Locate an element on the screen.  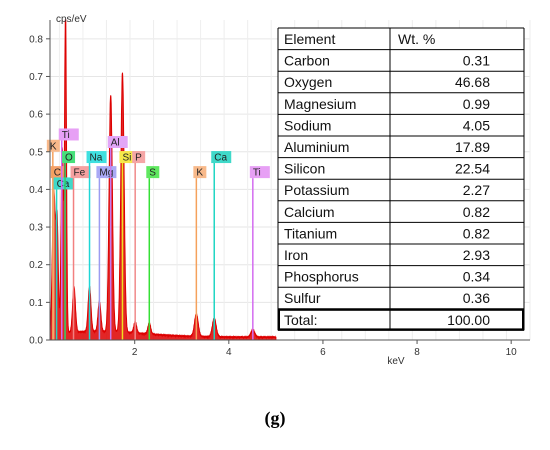
element-tag-label: S is located at coordinates (152, 173).